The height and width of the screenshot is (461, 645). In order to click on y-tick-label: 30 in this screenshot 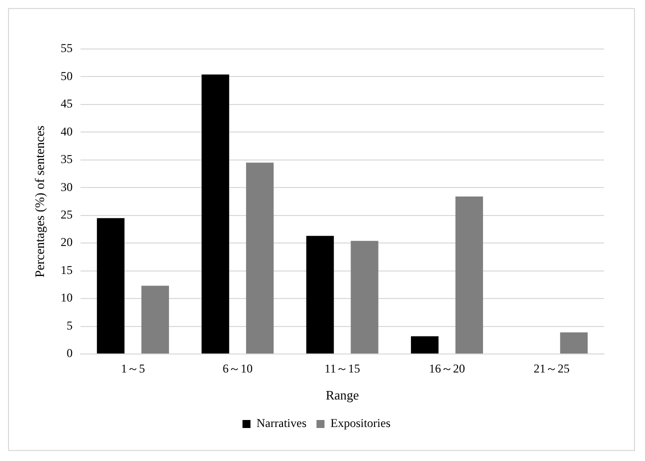, I will do `click(66, 187)`.